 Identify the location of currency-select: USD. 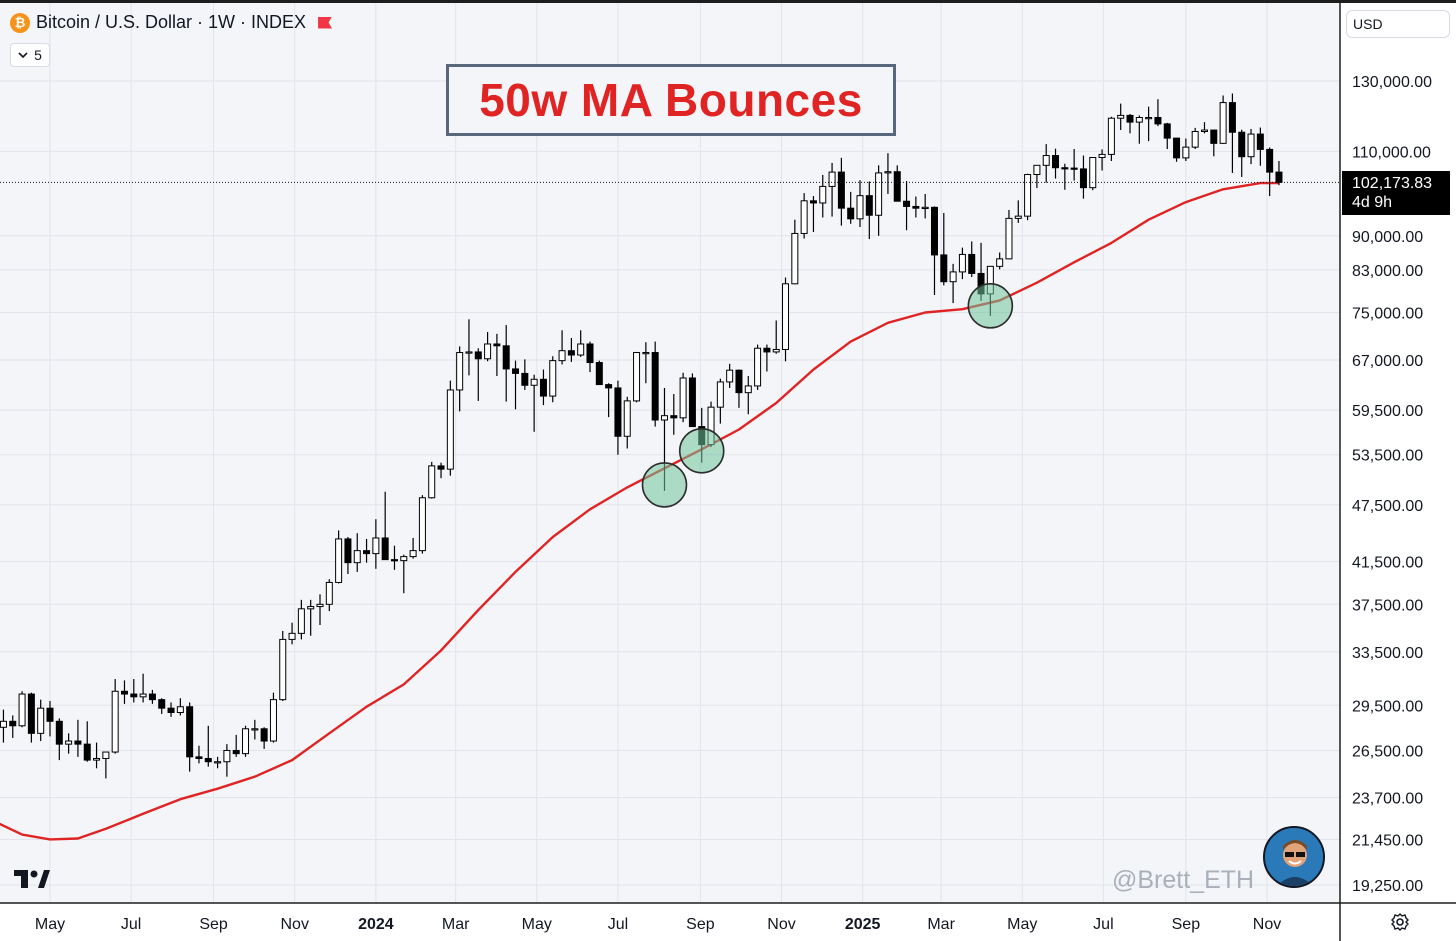
(1398, 24).